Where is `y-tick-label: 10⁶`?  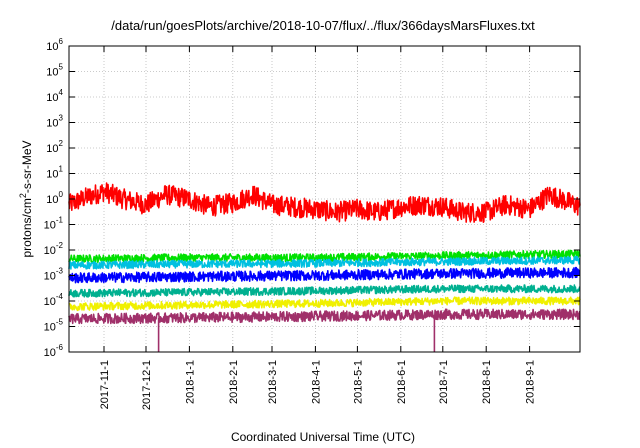
y-tick-label: 10⁶ is located at coordinates (54, 45).